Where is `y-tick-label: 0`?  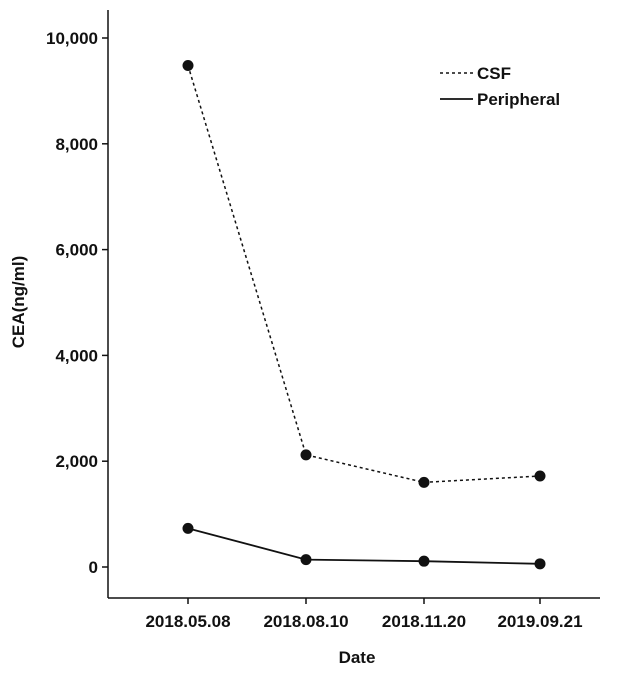
y-tick-label: 0 is located at coordinates (93, 567).